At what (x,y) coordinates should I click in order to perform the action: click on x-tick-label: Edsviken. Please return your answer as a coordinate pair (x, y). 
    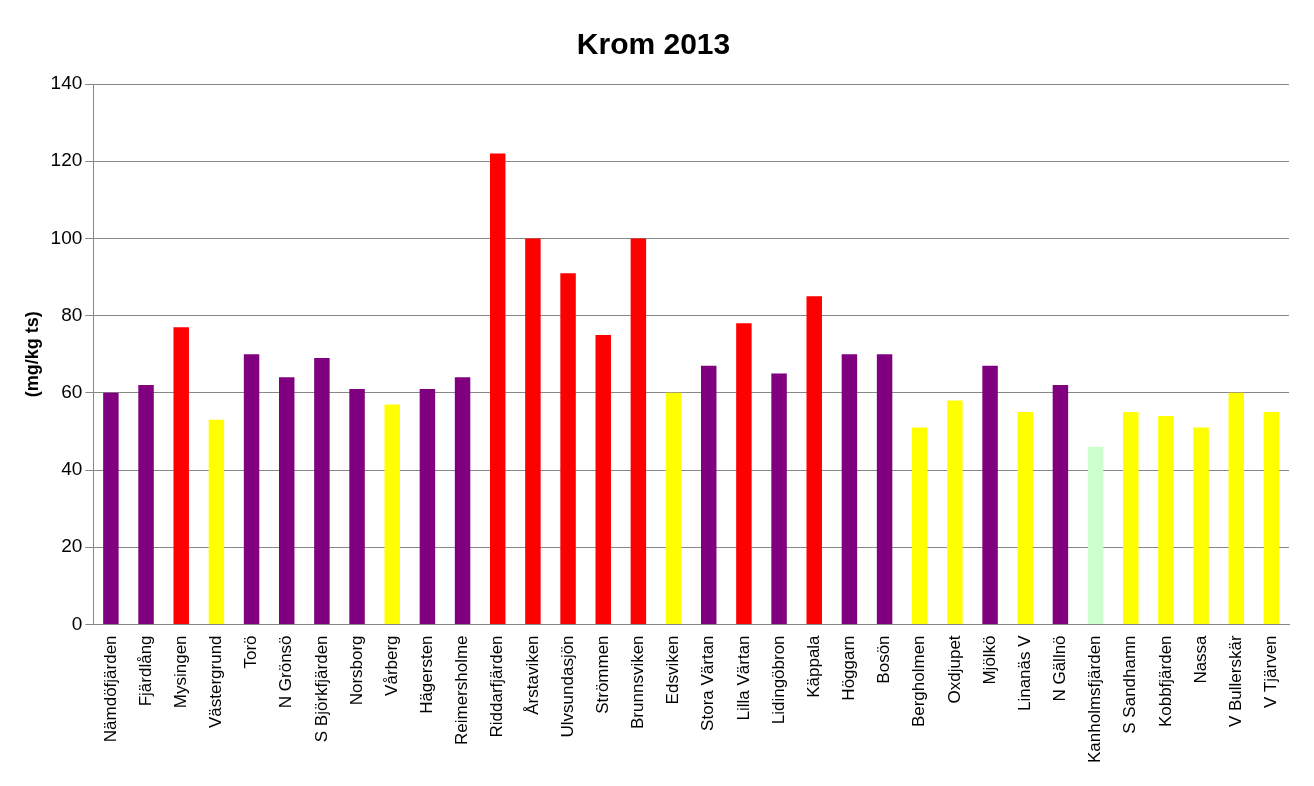
    Looking at the image, I should click on (673, 670).